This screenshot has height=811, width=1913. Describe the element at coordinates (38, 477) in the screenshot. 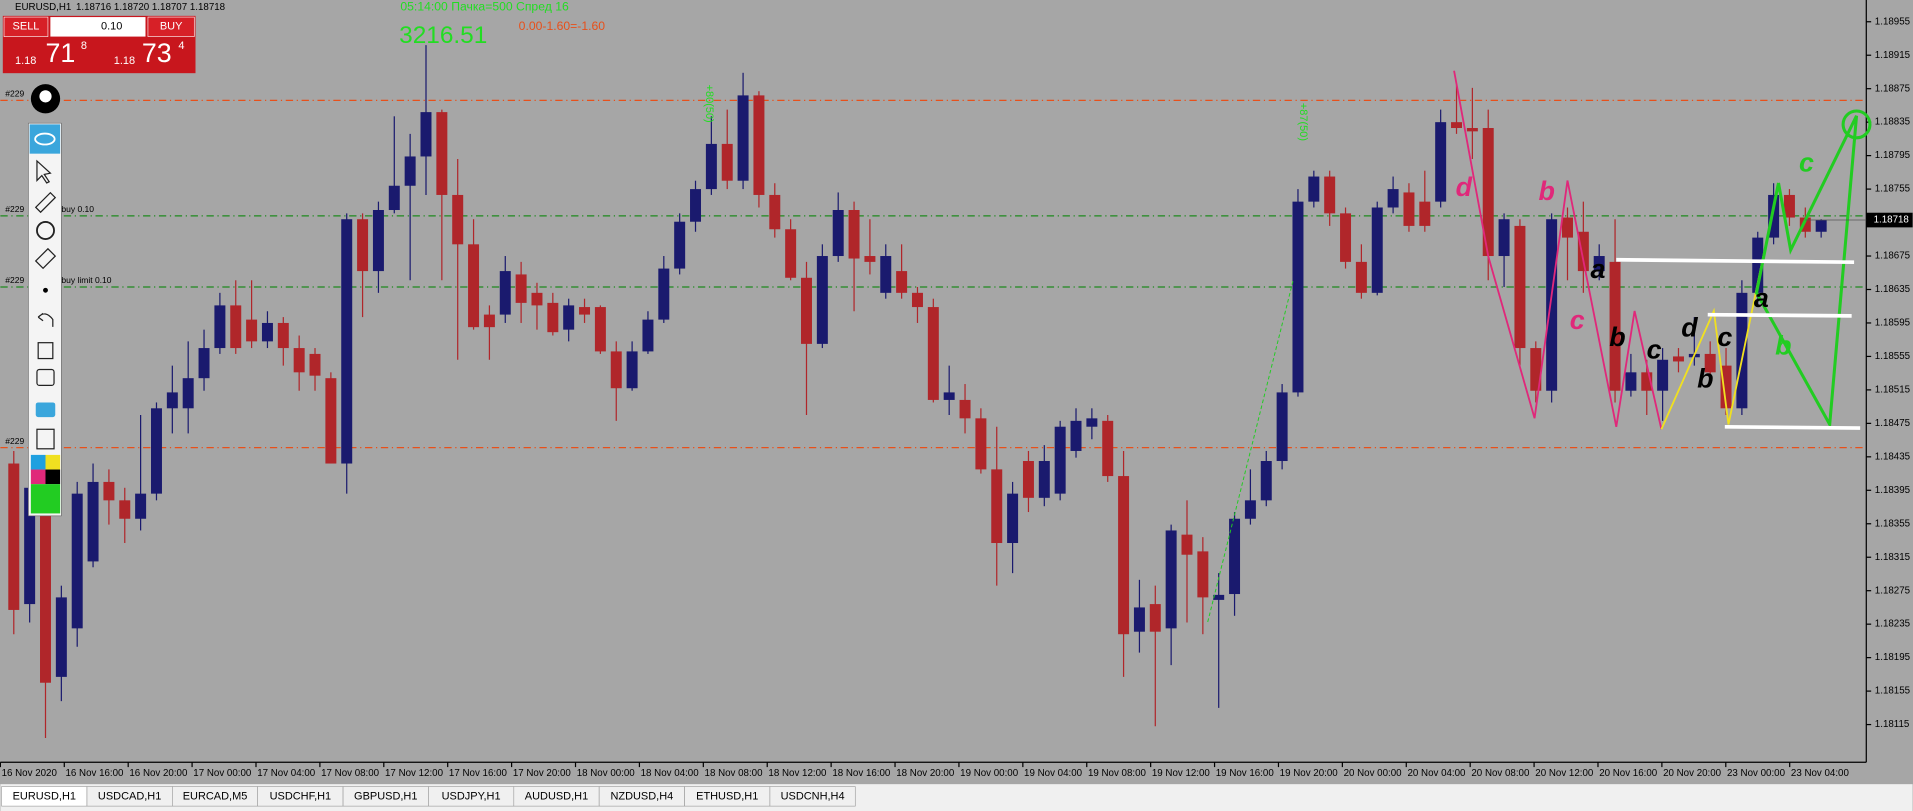

I see `color-pink` at that location.